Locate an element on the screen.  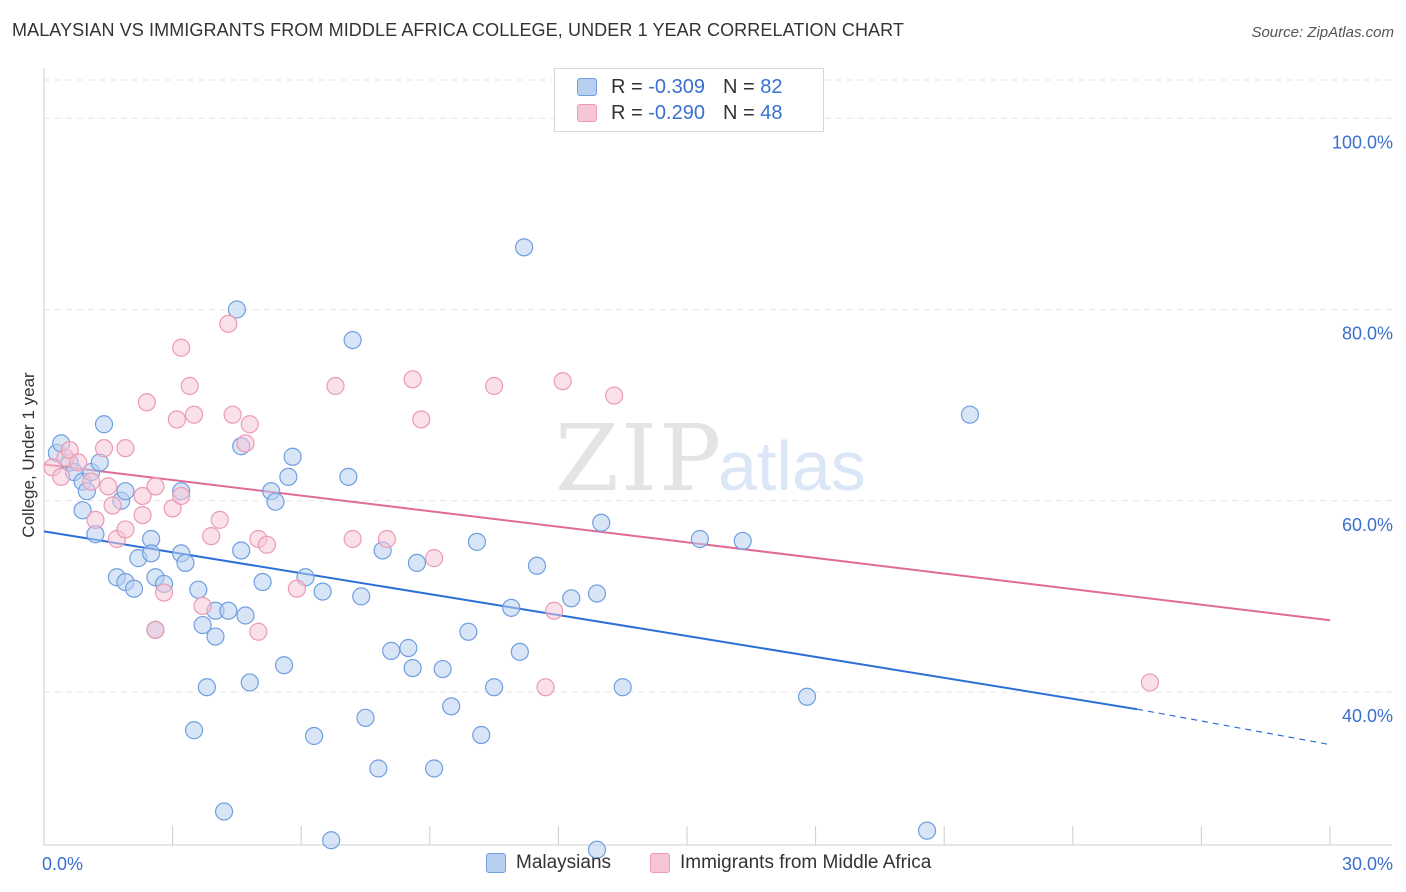
legend-item-malaysians: Malaysians is located at coordinates (548, 863).